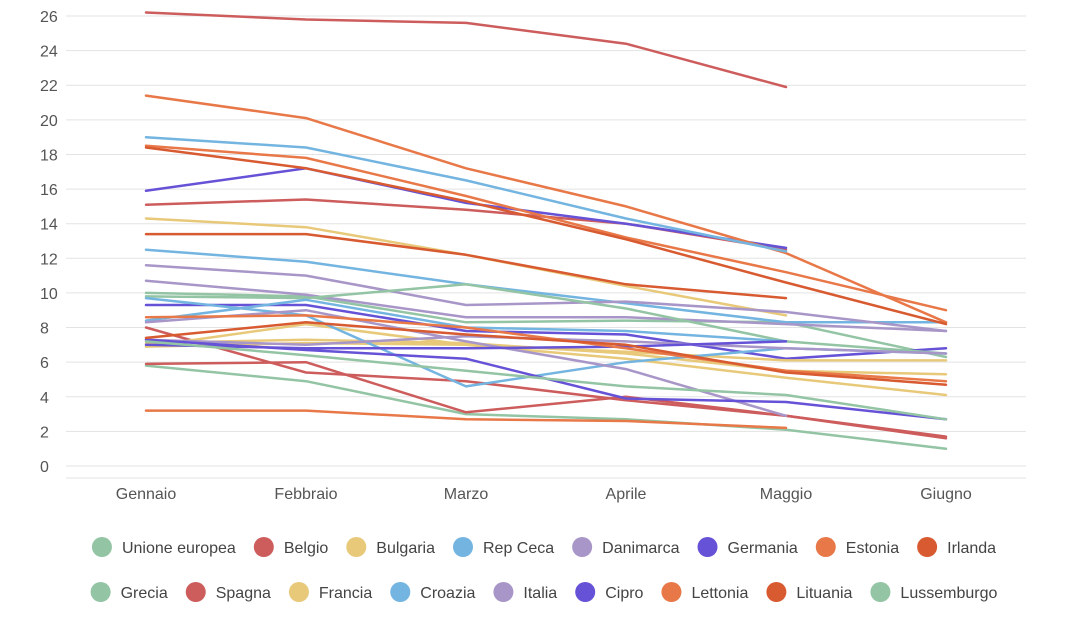 The height and width of the screenshot is (628, 1088). What do you see at coordinates (948, 593) in the screenshot?
I see `legend-label: Lussemburgo` at bounding box center [948, 593].